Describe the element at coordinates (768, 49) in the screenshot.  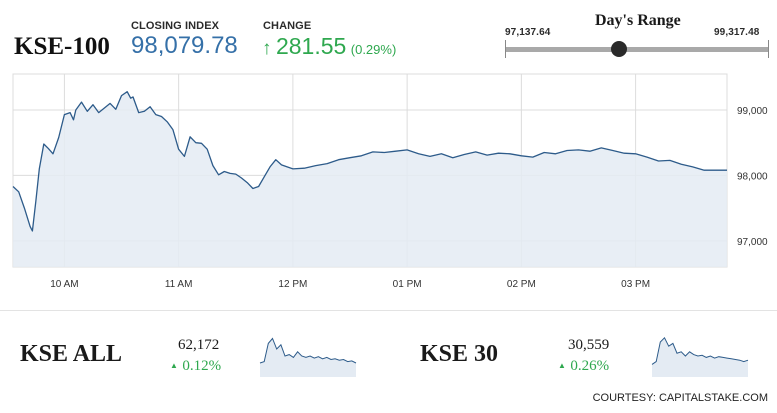
I see `range-end-tick` at that location.